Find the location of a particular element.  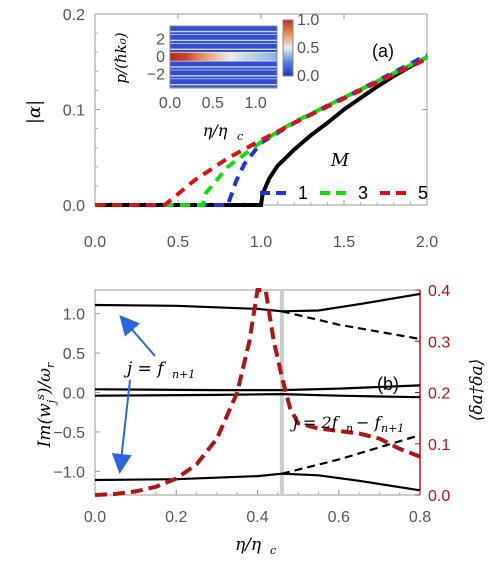

panel-label-b: (b) is located at coordinates (388, 384).